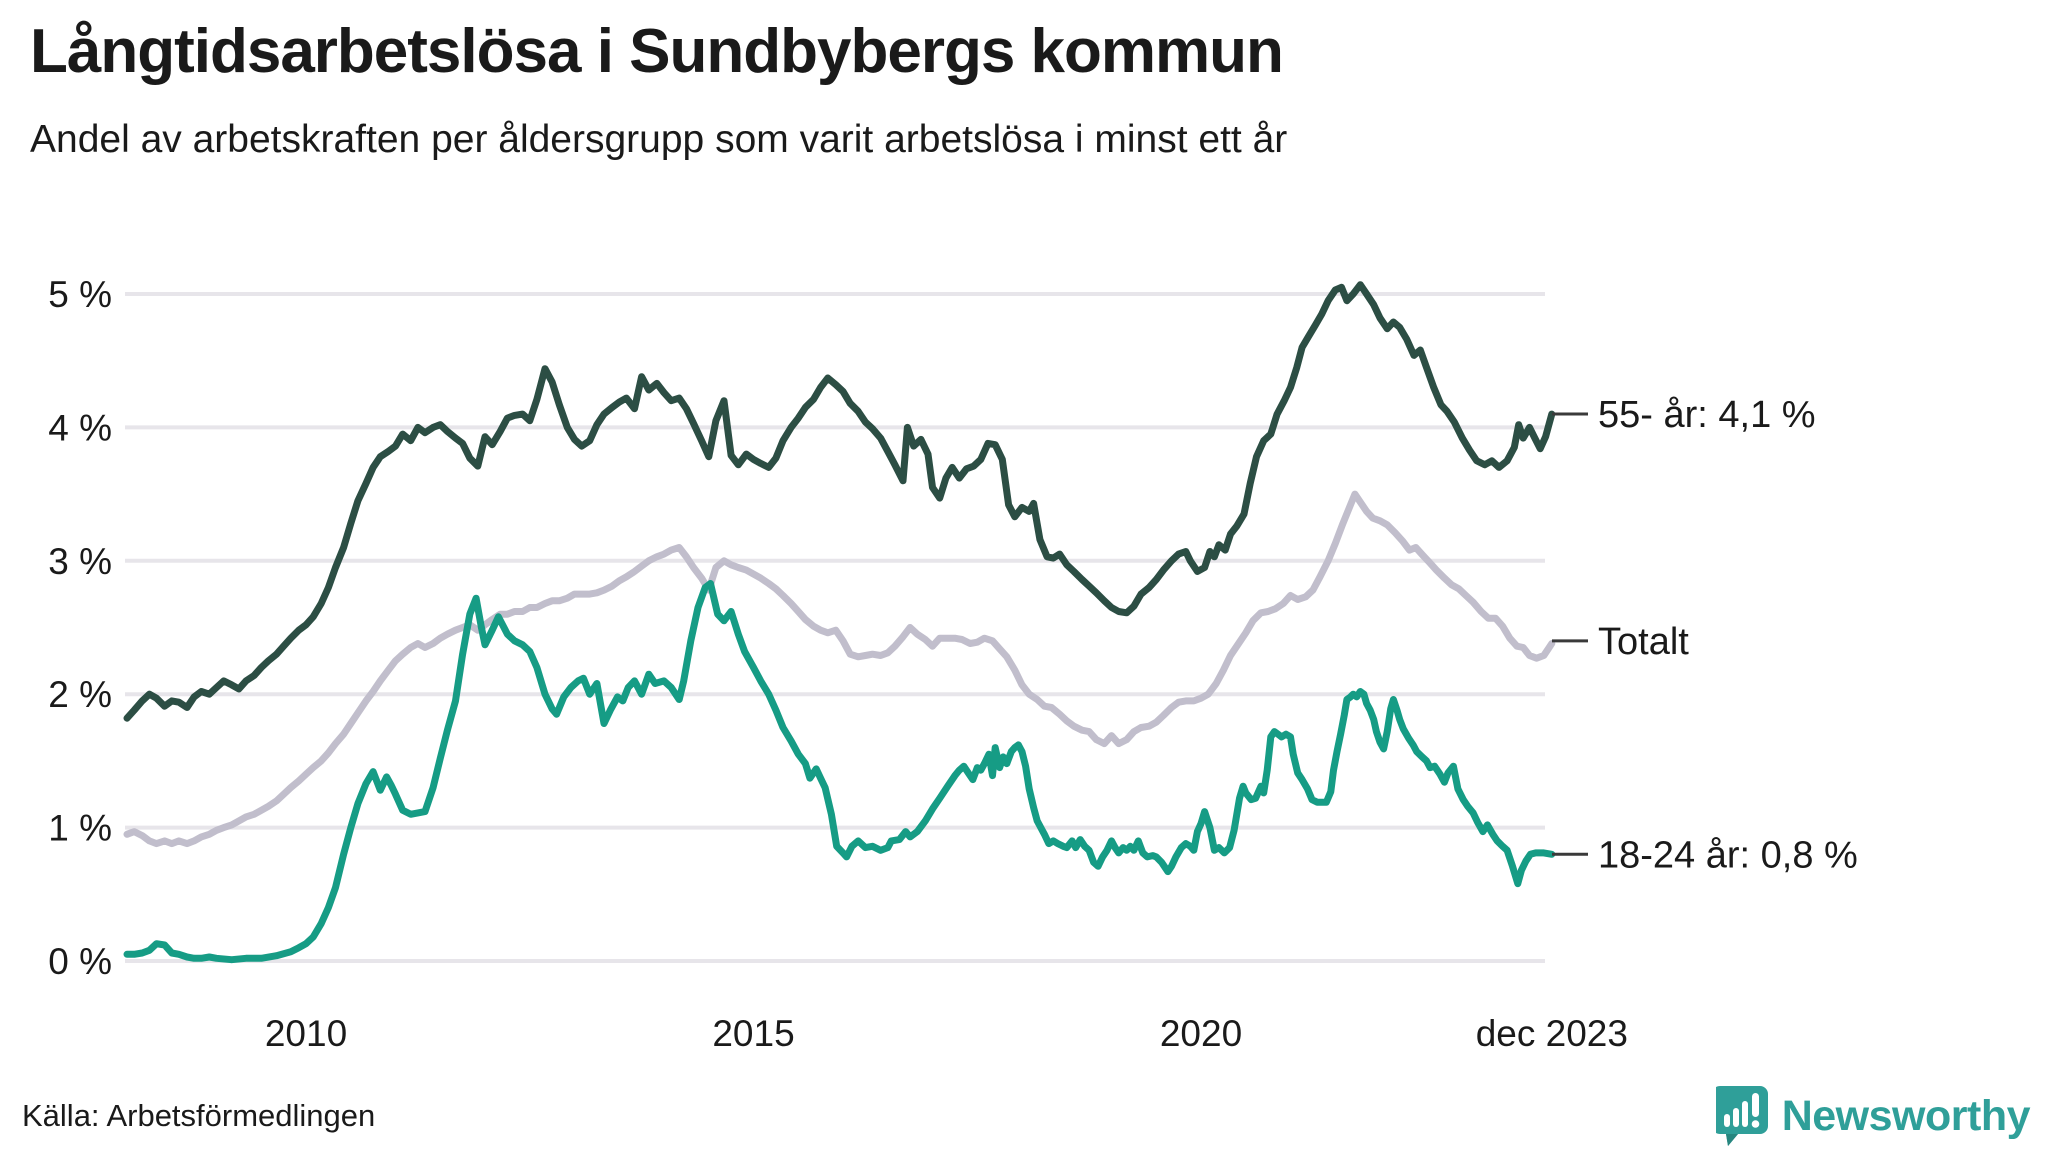 The height and width of the screenshot is (1152, 2048). Describe the element at coordinates (1201, 1033) in the screenshot. I see `x-axis-tick-label: 2020` at that location.